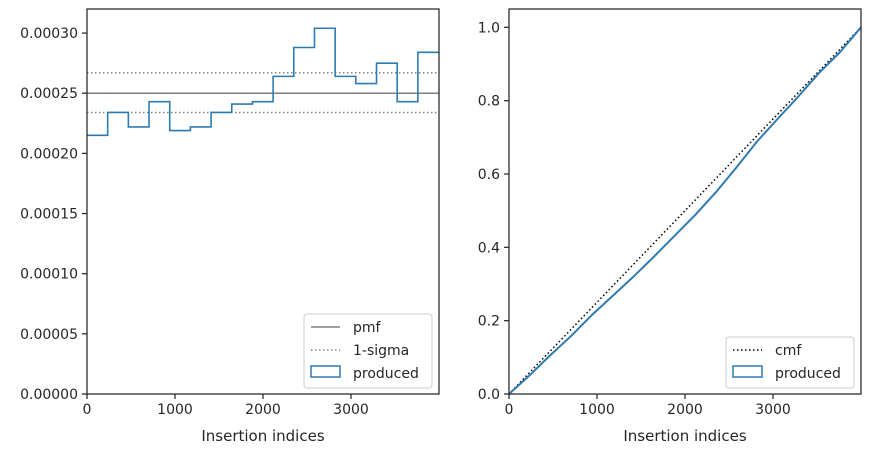 Image resolution: width=871 pixels, height=453 pixels. What do you see at coordinates (381, 351) in the screenshot?
I see `legend-sigma-label: 1-sigma` at bounding box center [381, 351].